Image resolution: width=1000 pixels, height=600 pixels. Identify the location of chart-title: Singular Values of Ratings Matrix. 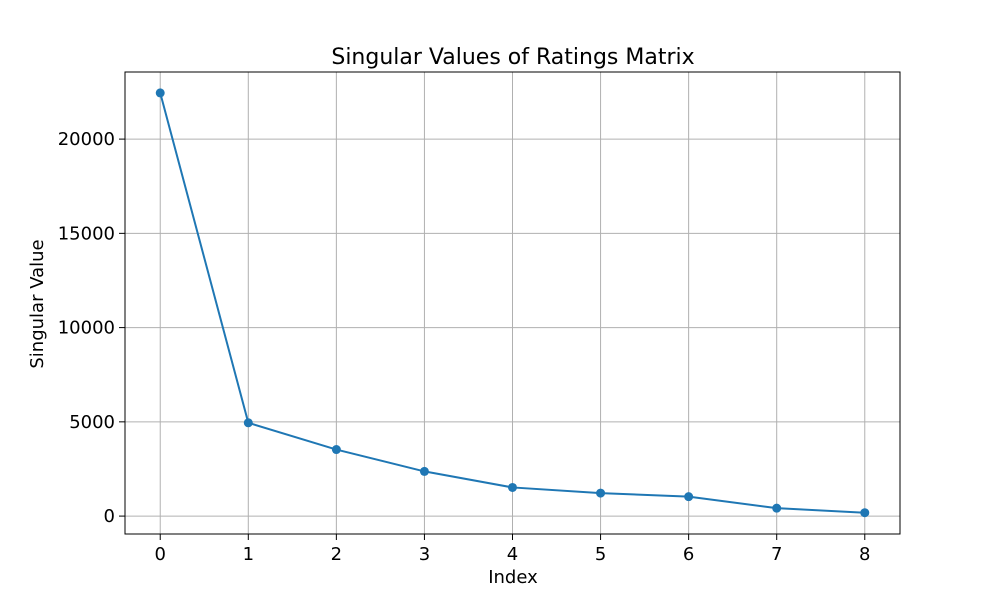
(512, 57).